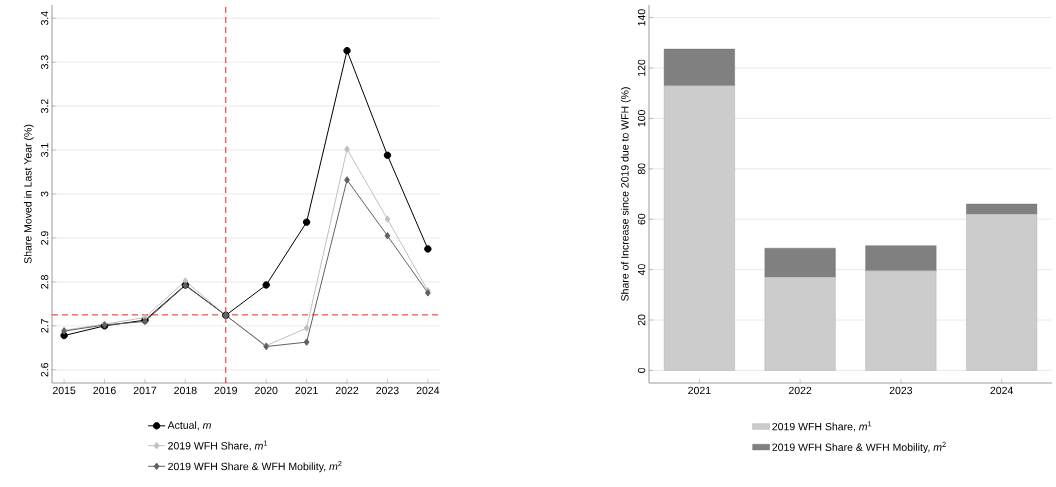 Image resolution: width=1056 pixels, height=487 pixels. What do you see at coordinates (641, 17) in the screenshot?
I see `y-tick-label: 140` at bounding box center [641, 17].